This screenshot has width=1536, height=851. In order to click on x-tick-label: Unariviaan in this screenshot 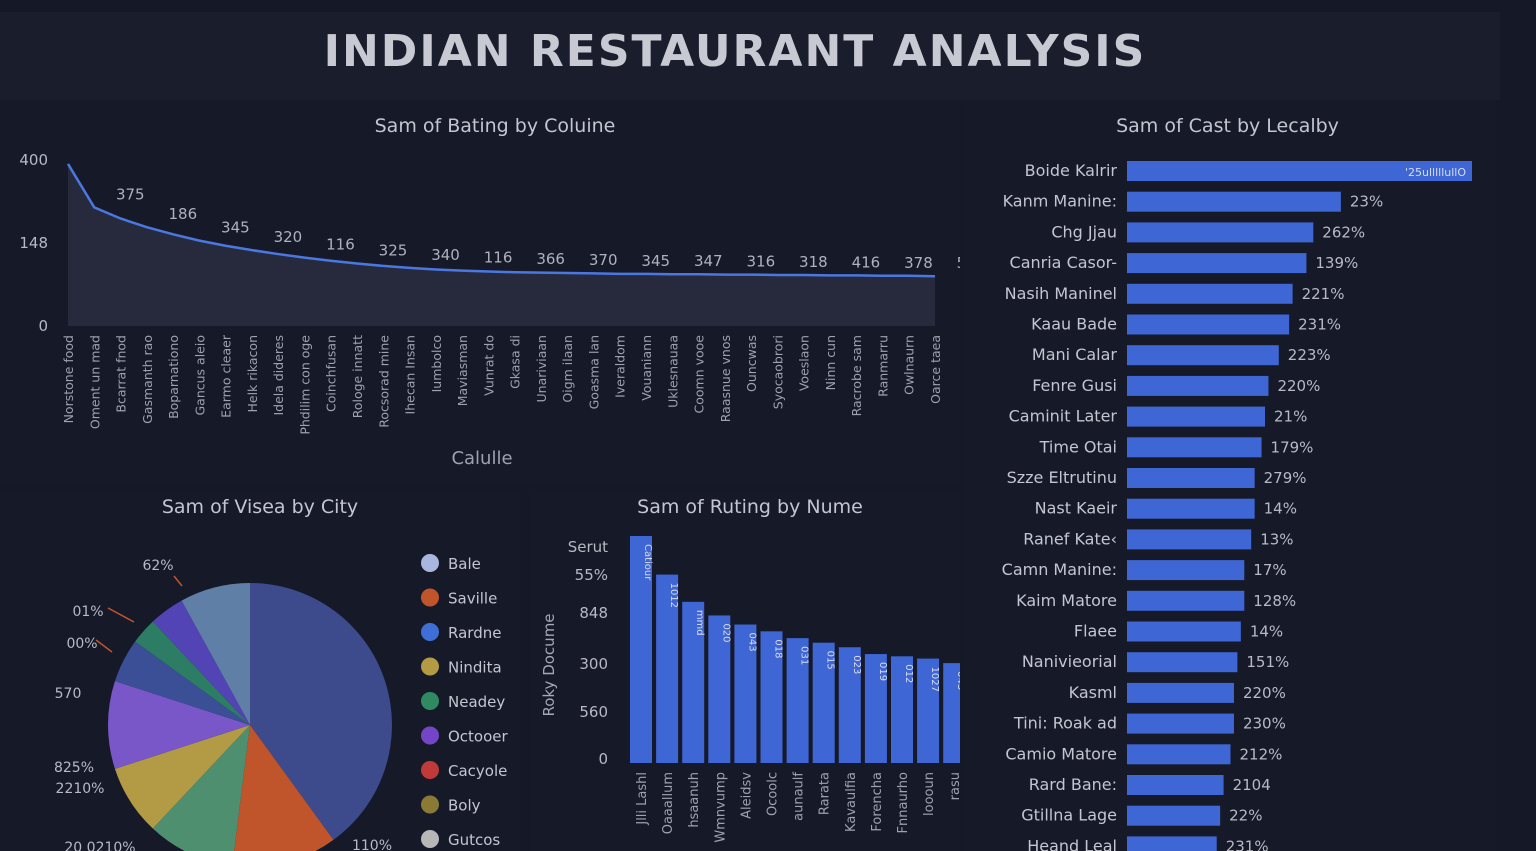, I will do `click(541, 368)`.